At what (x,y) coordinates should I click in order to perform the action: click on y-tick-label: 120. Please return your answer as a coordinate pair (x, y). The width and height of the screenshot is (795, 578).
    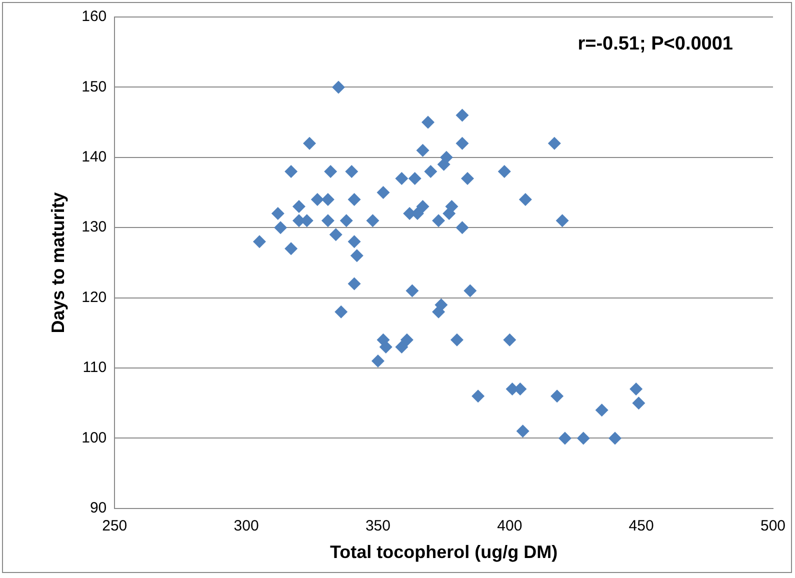
    Looking at the image, I should click on (94, 297).